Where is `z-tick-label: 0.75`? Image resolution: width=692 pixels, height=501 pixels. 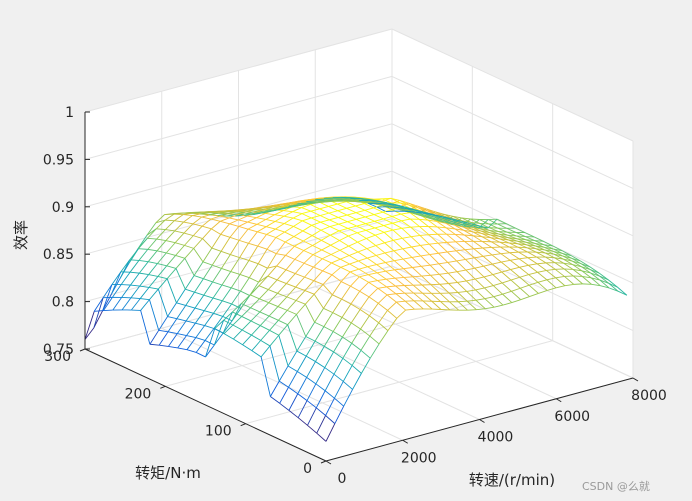 z-tick-label: 0.75 is located at coordinates (58, 350).